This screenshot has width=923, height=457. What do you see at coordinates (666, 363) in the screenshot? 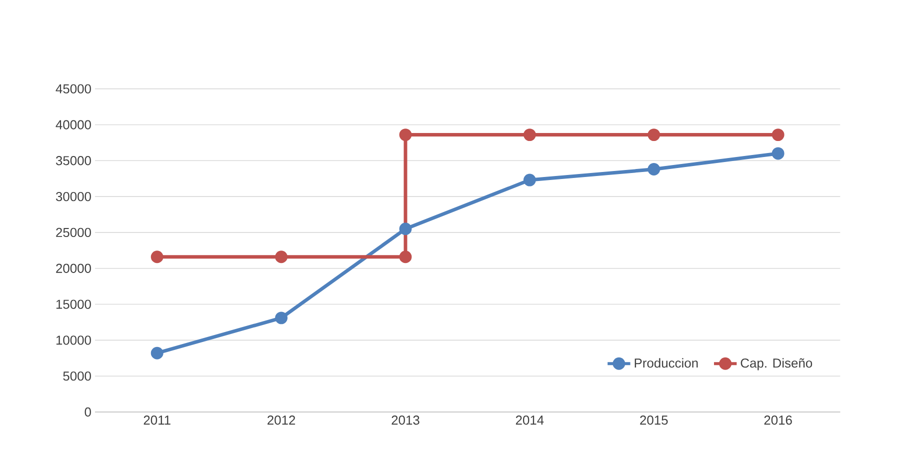
I see `legend-label: Produccion` at bounding box center [666, 363].